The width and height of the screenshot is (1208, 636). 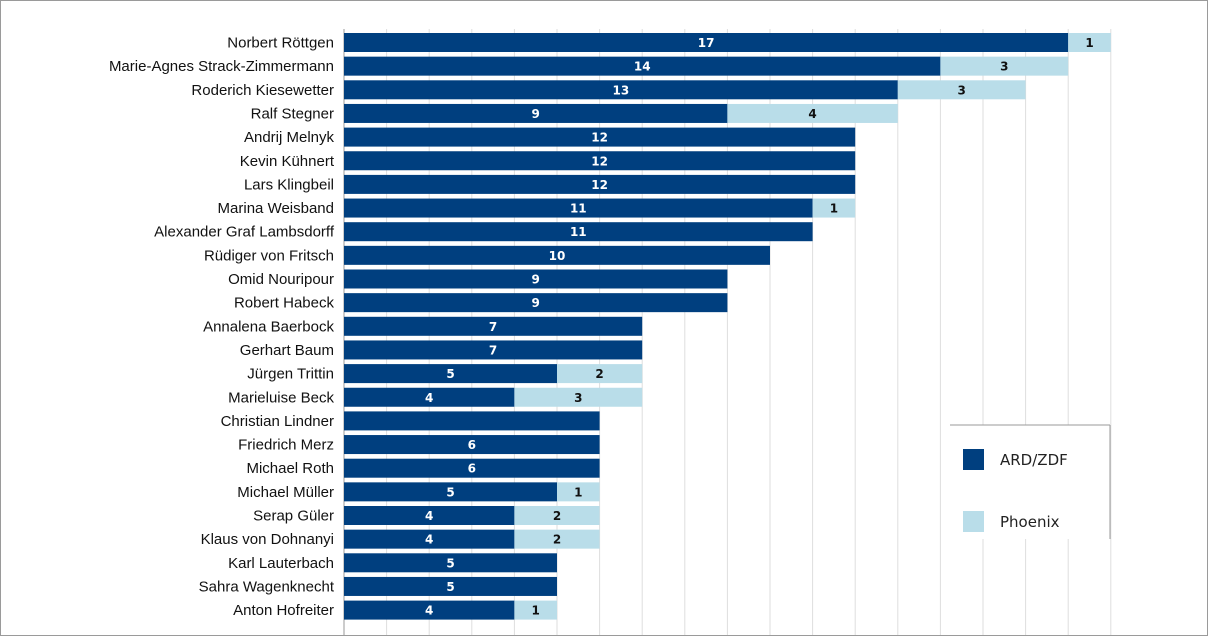 I want to click on category-label: Serap Güler, so click(x=293, y=516).